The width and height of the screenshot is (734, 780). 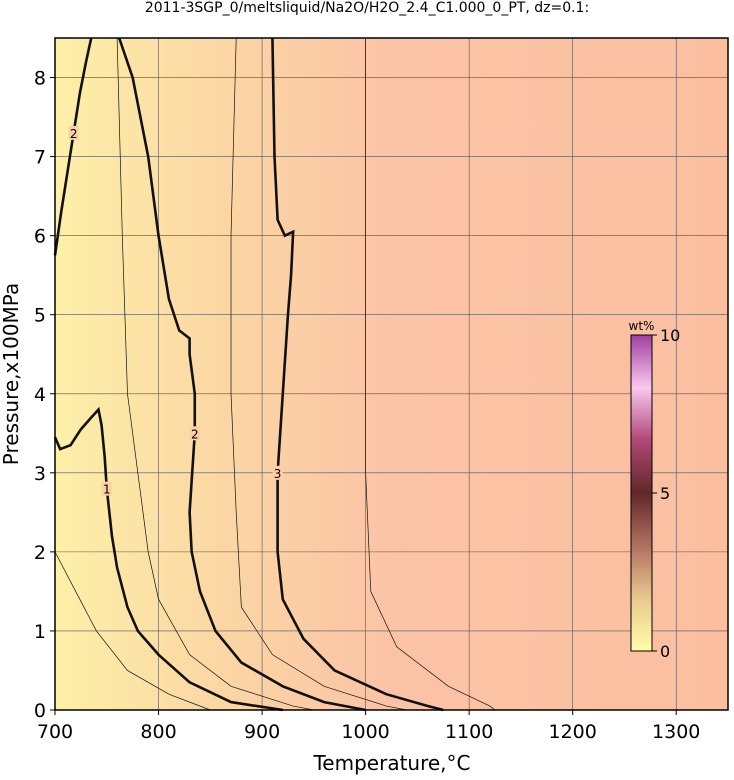 What do you see at coordinates (132, 631) in the screenshot?
I see `contour-line` at bounding box center [132, 631].